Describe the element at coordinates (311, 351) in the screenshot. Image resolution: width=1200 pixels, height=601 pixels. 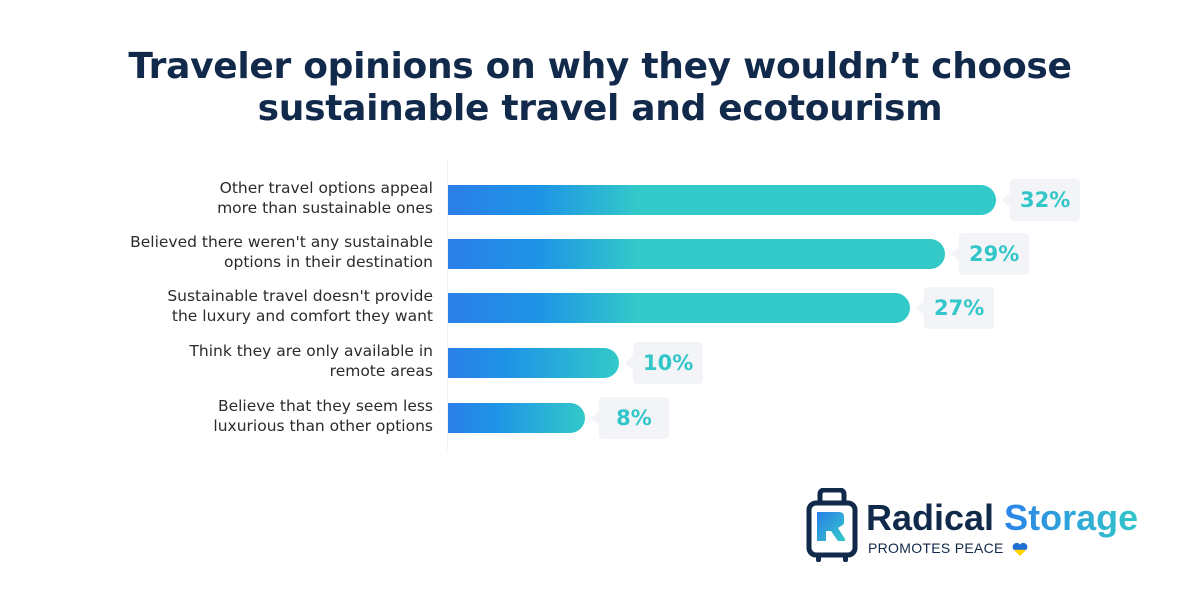
I see `category-label-line-1: Think they are only available in` at that location.